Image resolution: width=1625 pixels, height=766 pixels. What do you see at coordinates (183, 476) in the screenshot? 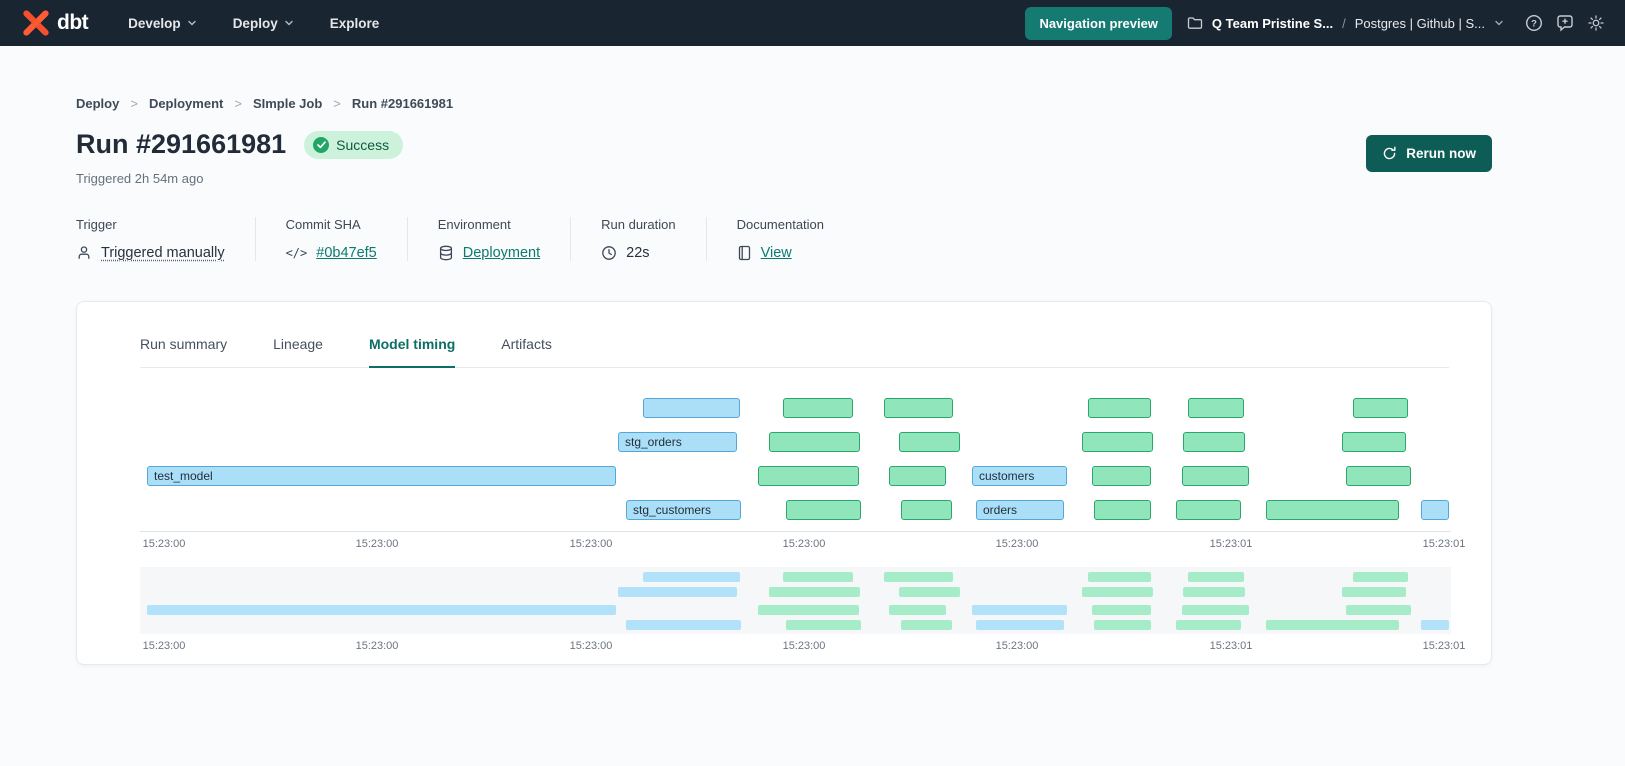
I see `gantt-bar-label: test_model` at bounding box center [183, 476].